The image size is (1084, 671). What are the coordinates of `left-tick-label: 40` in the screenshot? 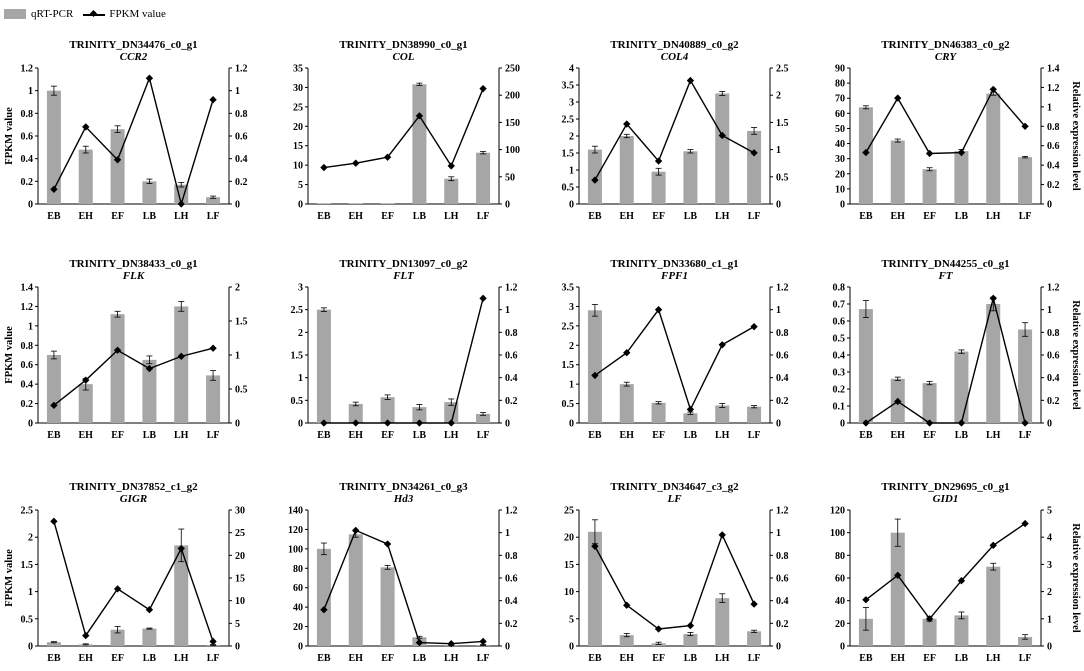 It's located at (298, 608).